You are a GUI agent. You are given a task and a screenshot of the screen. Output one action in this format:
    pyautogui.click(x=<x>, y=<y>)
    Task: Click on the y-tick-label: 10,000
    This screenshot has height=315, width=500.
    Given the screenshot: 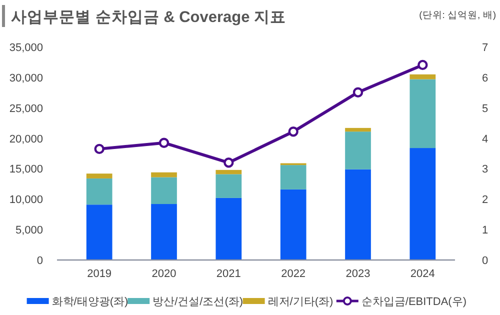 What is the action you would take?
    pyautogui.click(x=26, y=200)
    